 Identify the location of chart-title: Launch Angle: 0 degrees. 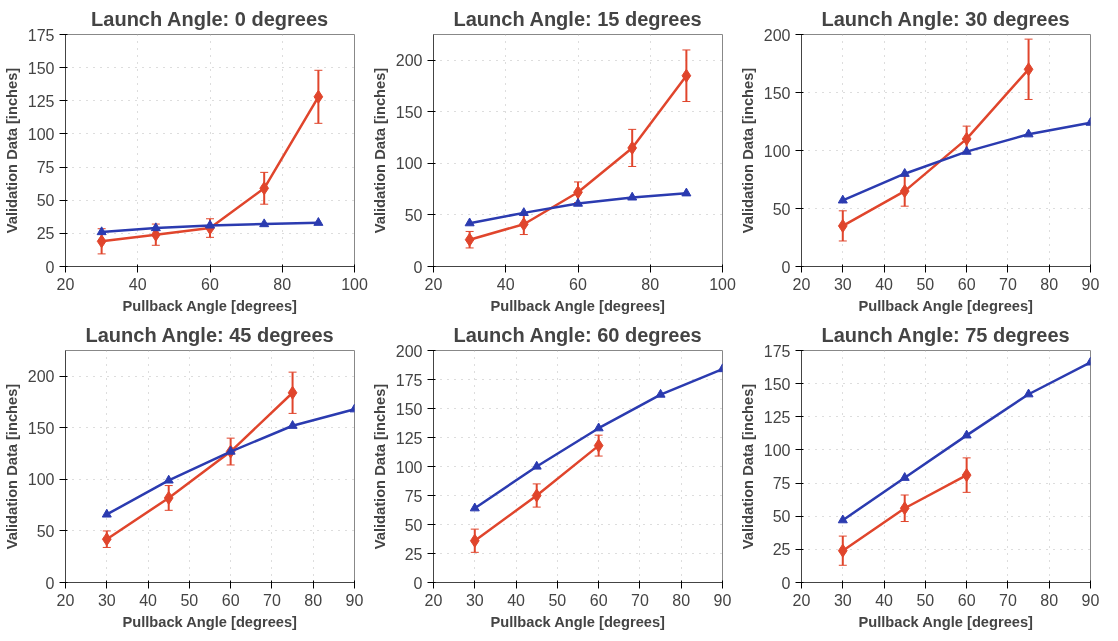
(210, 18).